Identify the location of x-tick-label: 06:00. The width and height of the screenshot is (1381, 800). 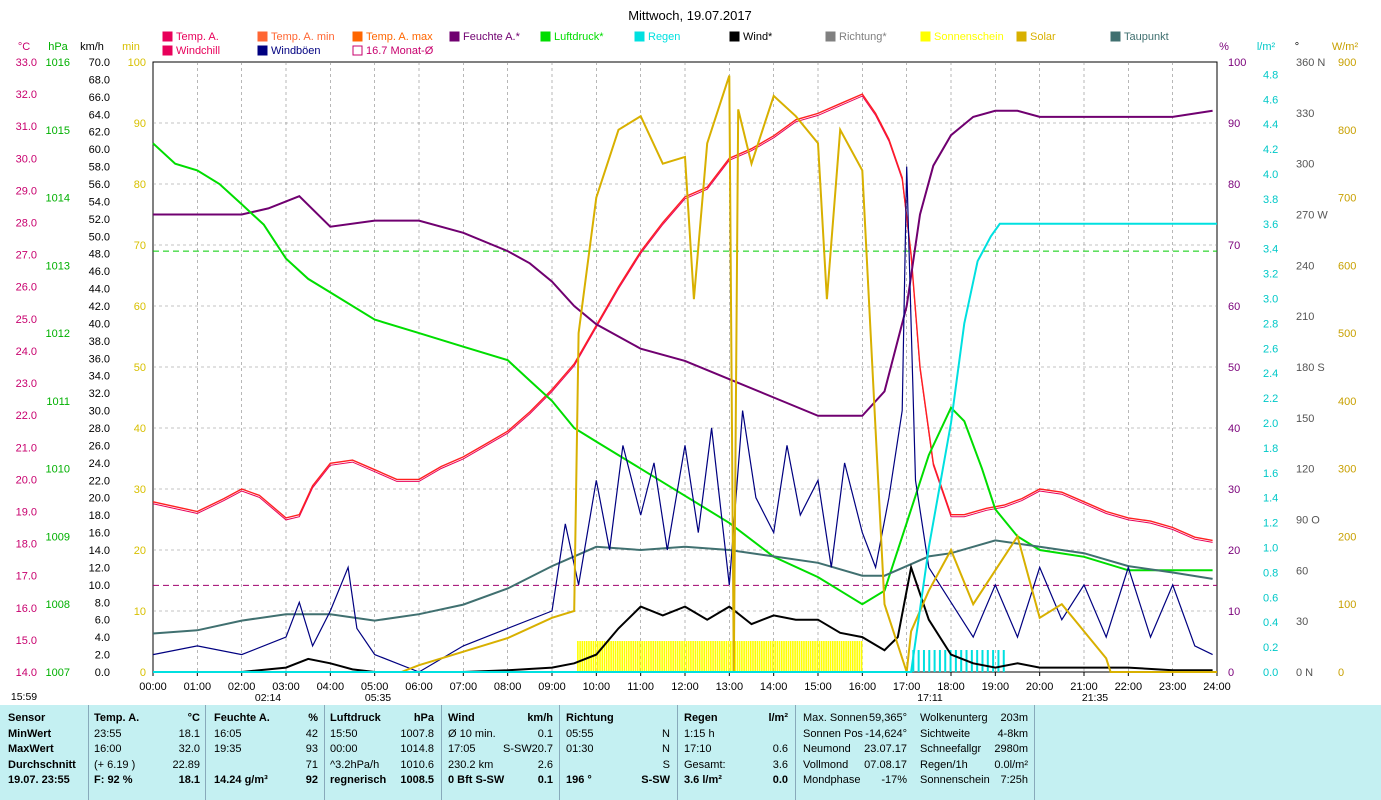
(419, 687).